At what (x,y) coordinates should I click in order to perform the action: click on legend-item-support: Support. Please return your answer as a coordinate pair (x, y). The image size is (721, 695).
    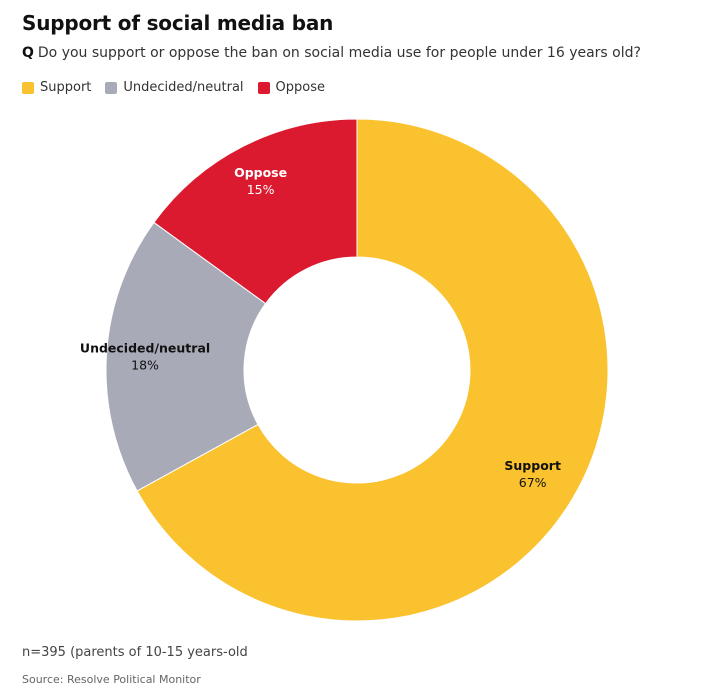
    Looking at the image, I should click on (56, 87).